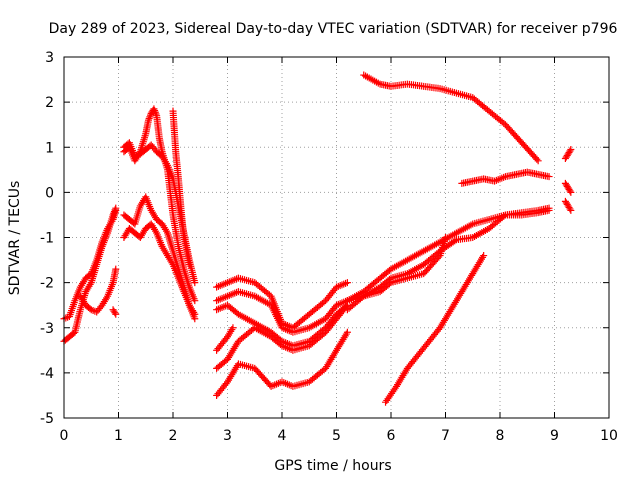  What do you see at coordinates (451, 118) in the screenshot?
I see `series-arc-late-a` at bounding box center [451, 118].